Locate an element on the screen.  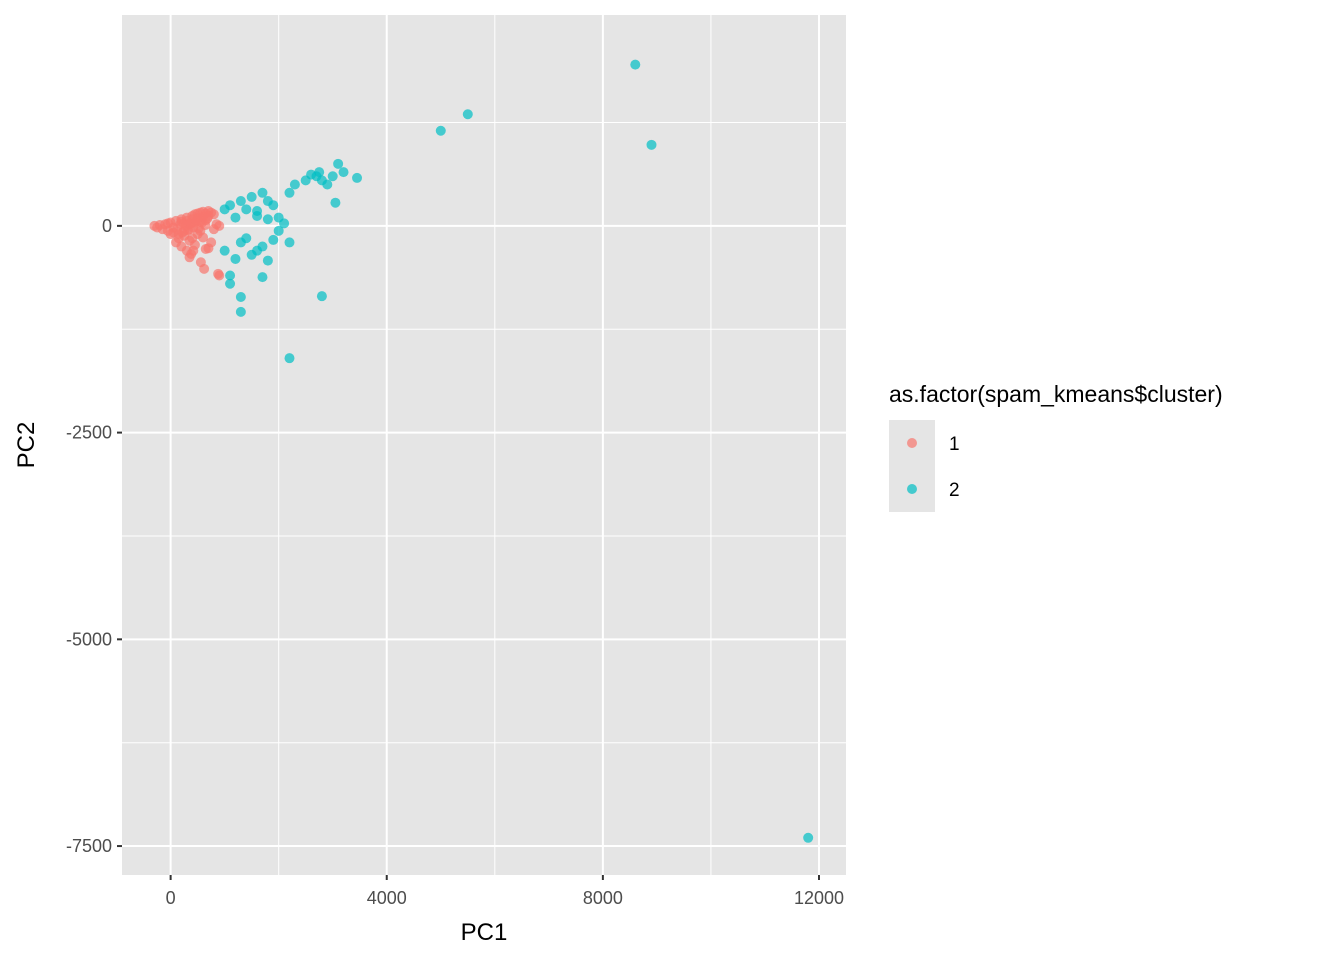
y-axis-ticks: 0 -2500 -5000 -7500 is located at coordinates (94, 536).